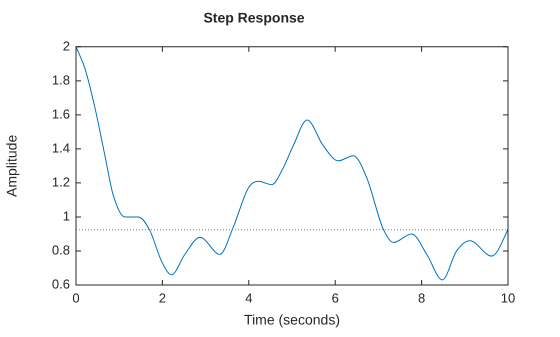 The image size is (560, 337). What do you see at coordinates (11, 166) in the screenshot?
I see `y-axis-title: Amplitude` at bounding box center [11, 166].